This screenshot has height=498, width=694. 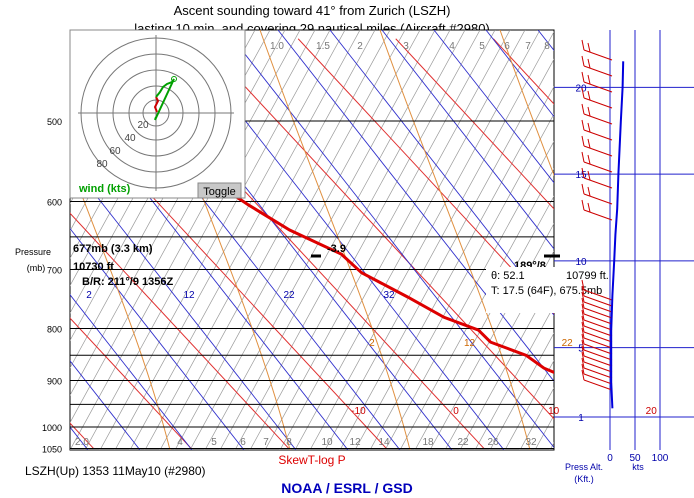 What do you see at coordinates (508, 276) in the screenshot?
I see `theta-readout: θ: 52.1` at bounding box center [508, 276].